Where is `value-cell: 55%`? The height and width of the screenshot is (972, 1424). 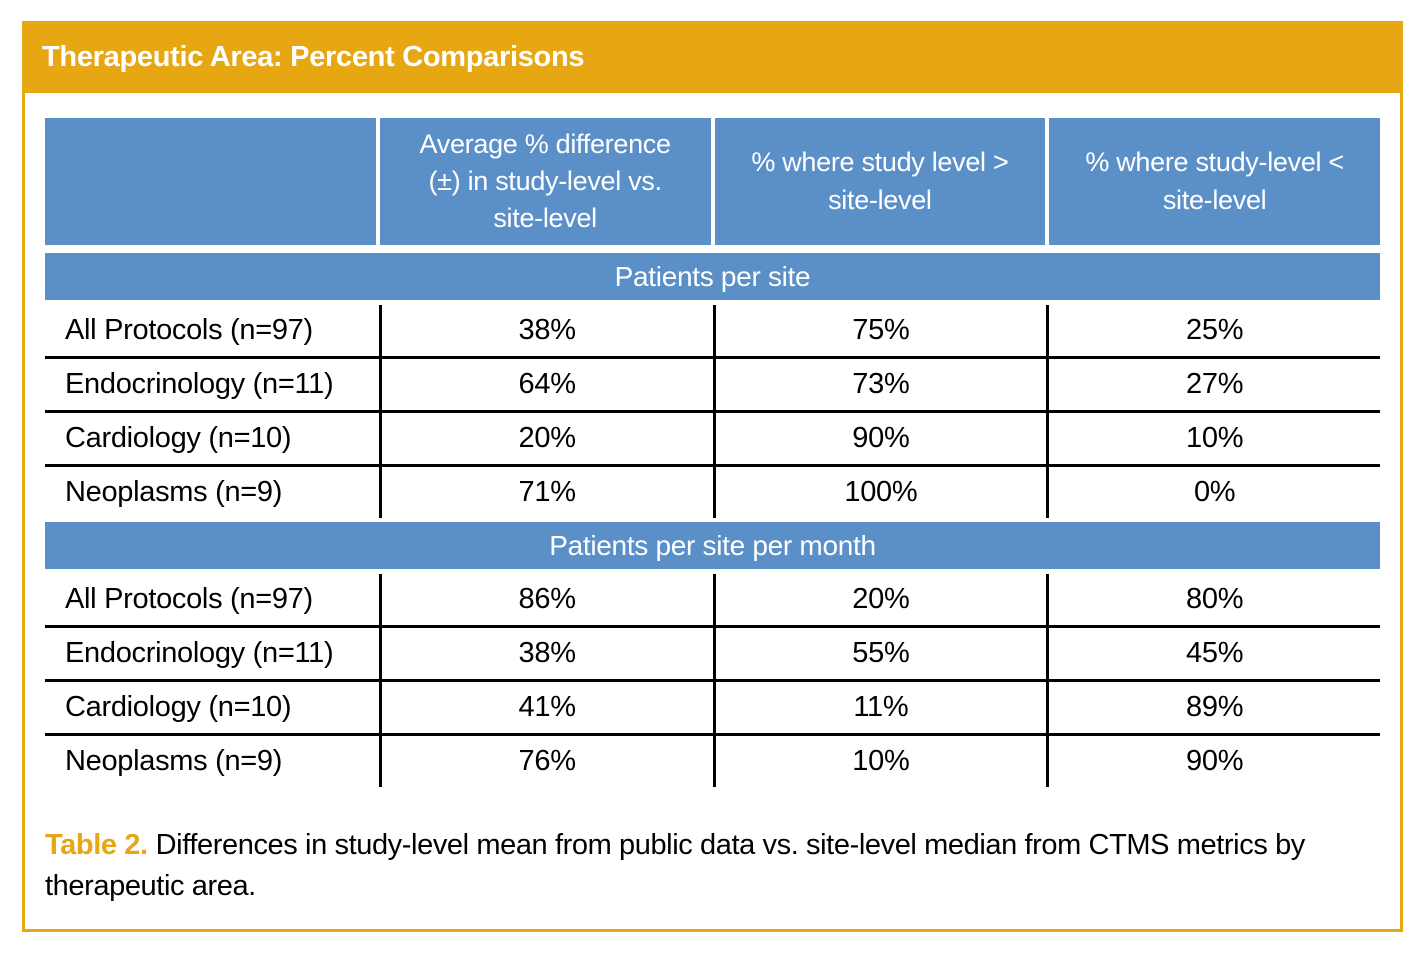 value-cell: 55% is located at coordinates (879, 653).